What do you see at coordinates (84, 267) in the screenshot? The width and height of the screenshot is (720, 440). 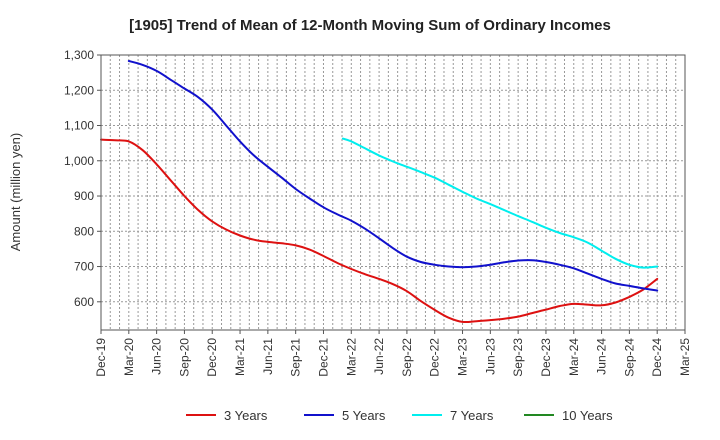 I see `y-tick-label: 700` at bounding box center [84, 267].